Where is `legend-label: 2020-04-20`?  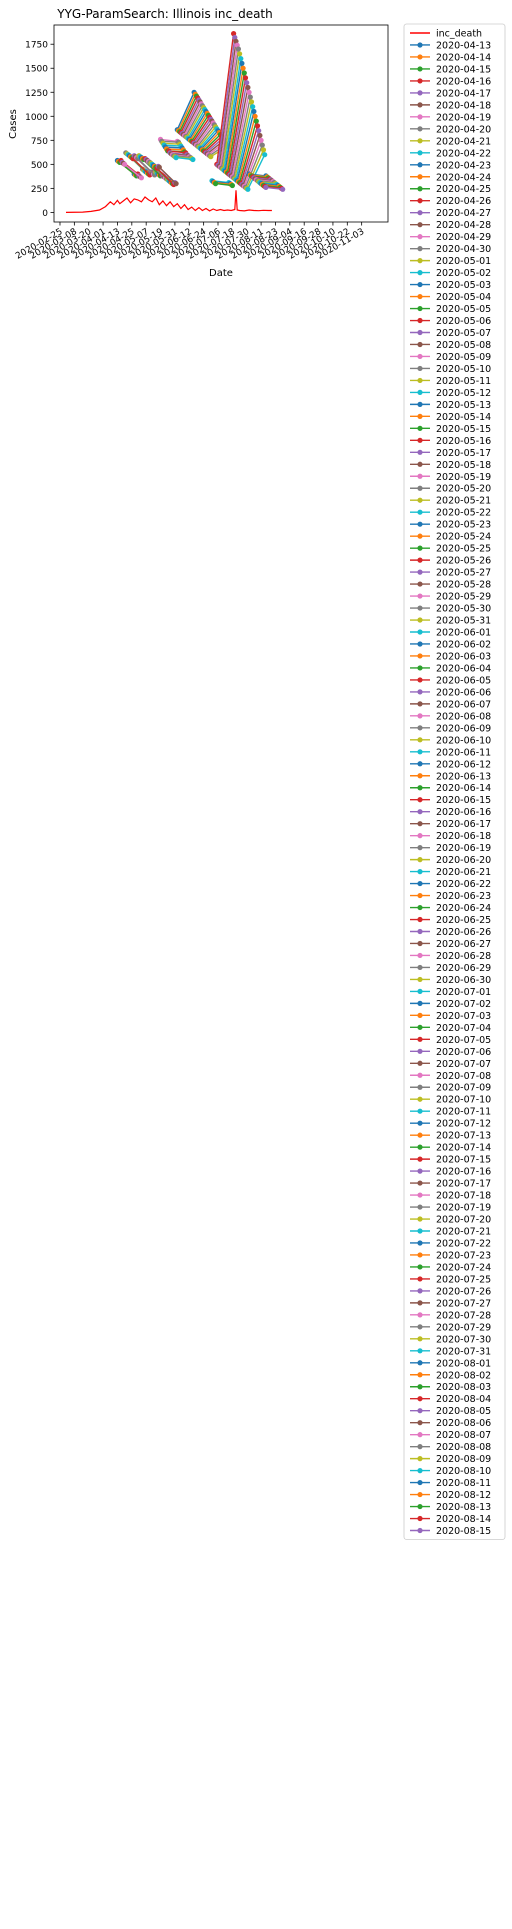
legend-label: 2020-04-20 is located at coordinates (463, 129).